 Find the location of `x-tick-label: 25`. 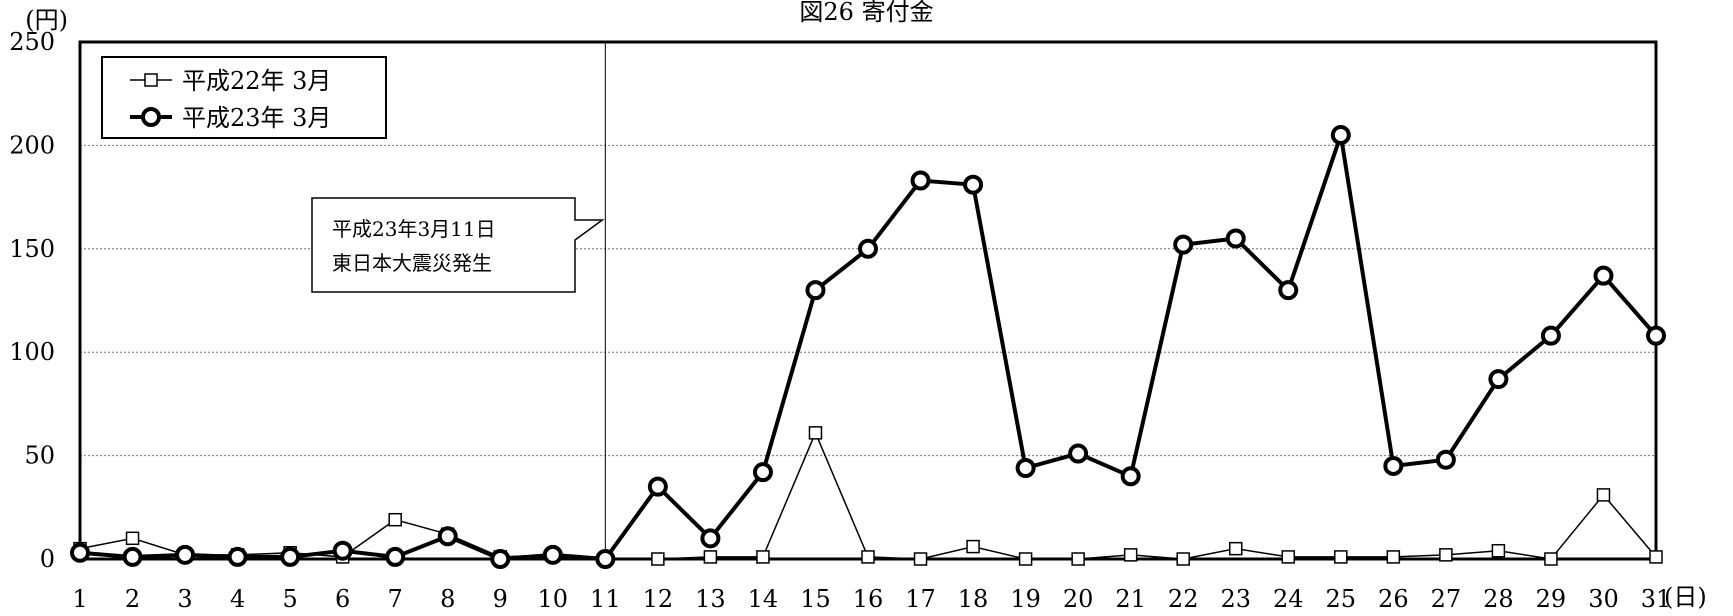

x-tick-label: 25 is located at coordinates (1341, 599).